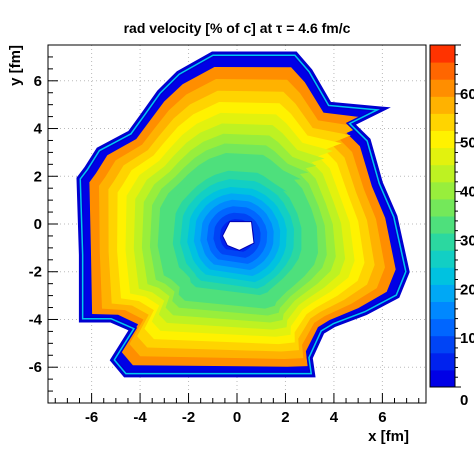 This screenshot has height=451, width=474. Describe the element at coordinates (334, 417) in the screenshot. I see `x-tick-label: 4` at that location.